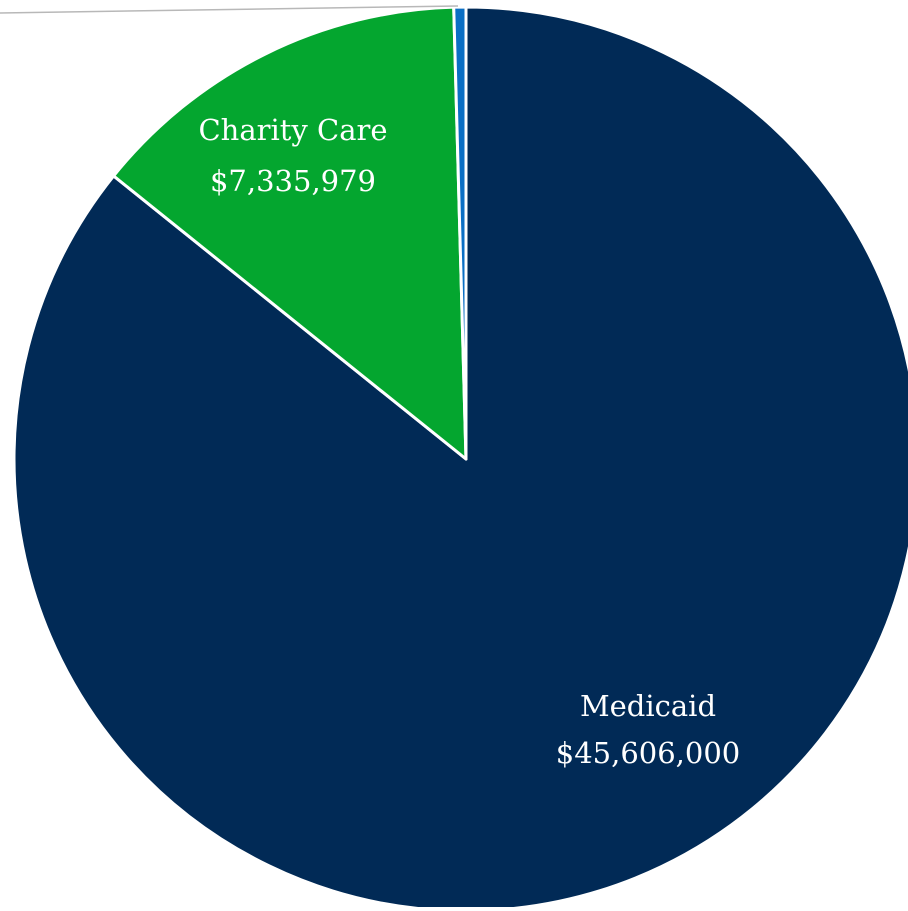 Image resolution: width=908 pixels, height=911 pixels. I want to click on leader-lines, so click(229, 9).